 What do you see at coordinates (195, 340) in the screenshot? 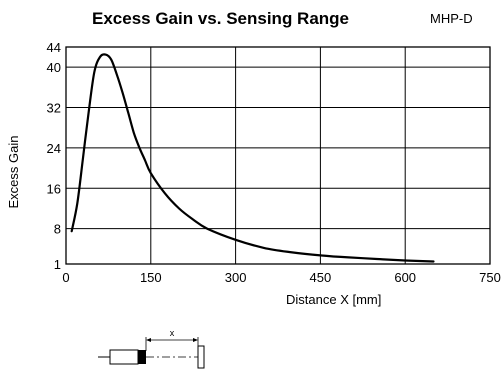
I see `dimension-arrow-right` at bounding box center [195, 340].